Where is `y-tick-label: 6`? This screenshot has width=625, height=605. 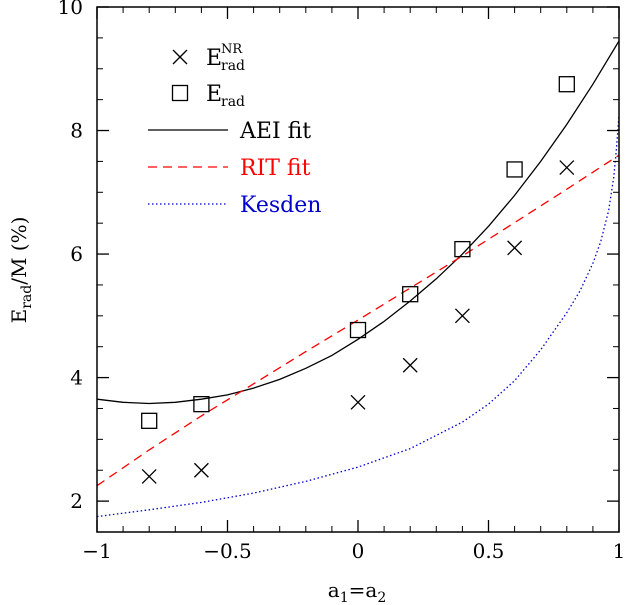
y-tick-label: 6 is located at coordinates (76, 254).